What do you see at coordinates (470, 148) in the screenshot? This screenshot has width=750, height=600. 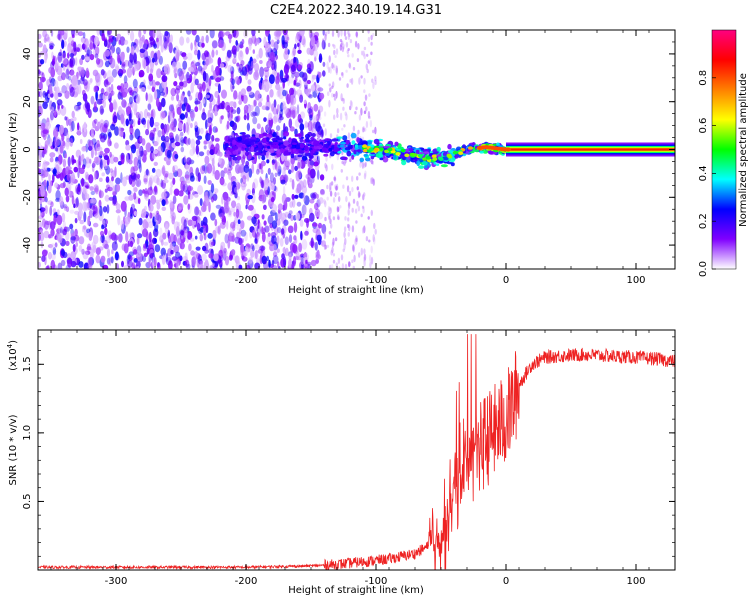 I see `signal-peak` at bounding box center [470, 148].